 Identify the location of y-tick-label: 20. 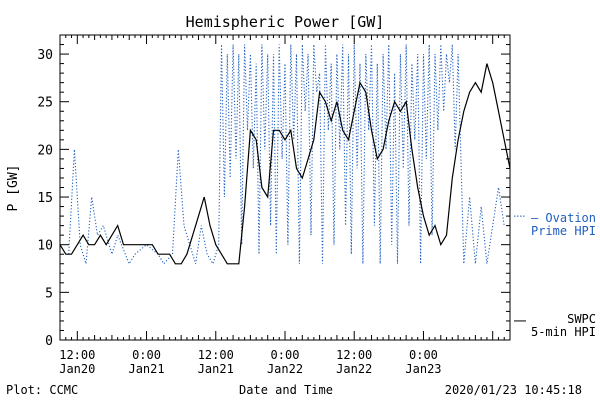
(45, 150).